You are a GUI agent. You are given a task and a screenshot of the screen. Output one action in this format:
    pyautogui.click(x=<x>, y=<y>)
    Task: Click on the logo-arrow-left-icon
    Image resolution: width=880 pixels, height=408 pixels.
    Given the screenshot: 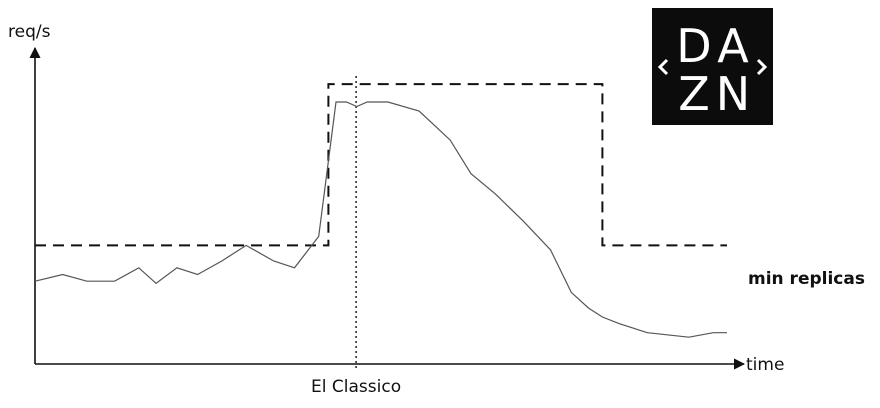 What is the action you would take?
    pyautogui.click(x=663, y=67)
    